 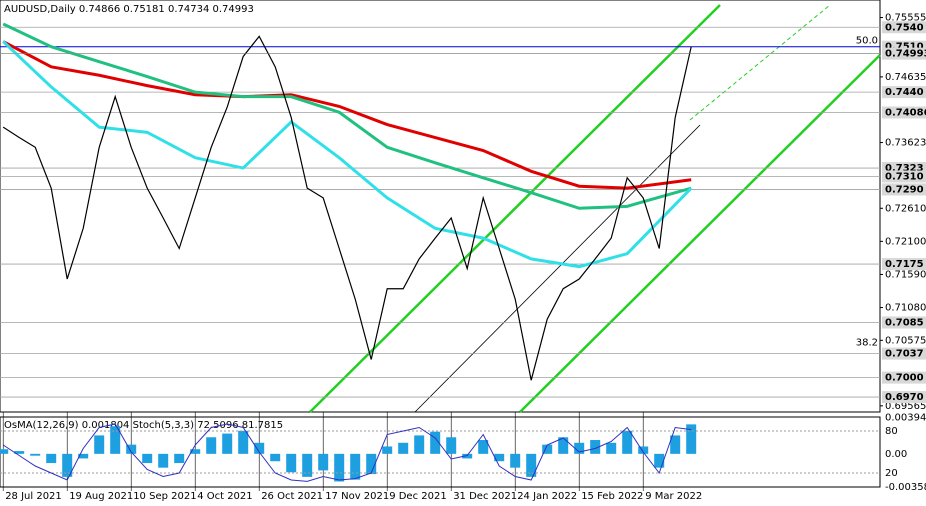 I want to click on level-label: 0.7000, so click(x=904, y=378).